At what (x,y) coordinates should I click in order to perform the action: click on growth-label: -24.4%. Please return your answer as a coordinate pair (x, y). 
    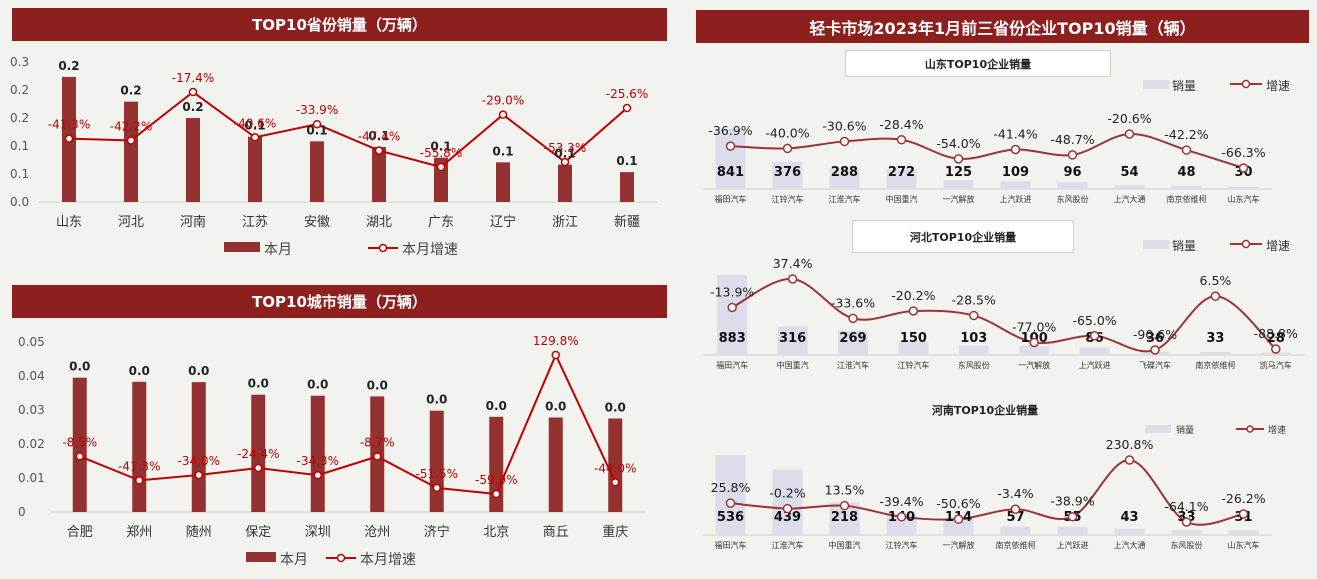
    Looking at the image, I should click on (258, 454).